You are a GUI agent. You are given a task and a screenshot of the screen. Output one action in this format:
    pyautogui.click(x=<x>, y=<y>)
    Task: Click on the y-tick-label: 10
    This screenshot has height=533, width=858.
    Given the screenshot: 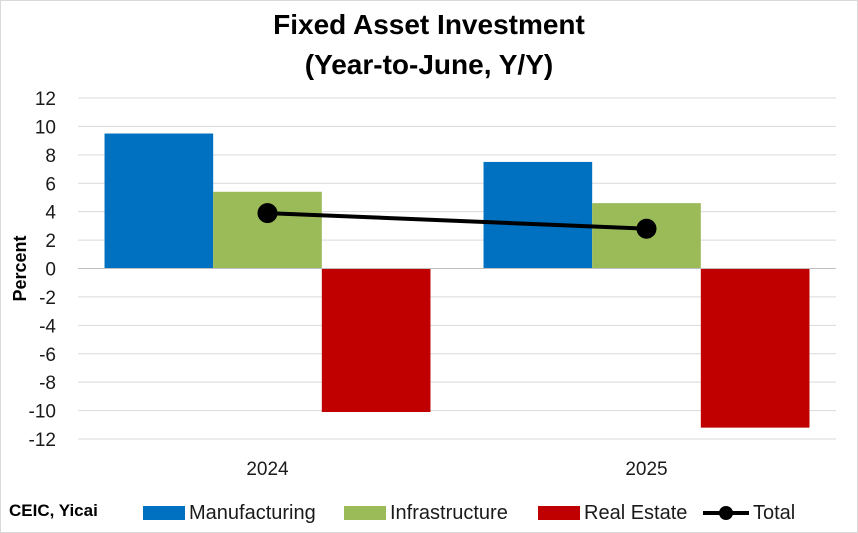 What is the action you would take?
    pyautogui.click(x=45, y=127)
    